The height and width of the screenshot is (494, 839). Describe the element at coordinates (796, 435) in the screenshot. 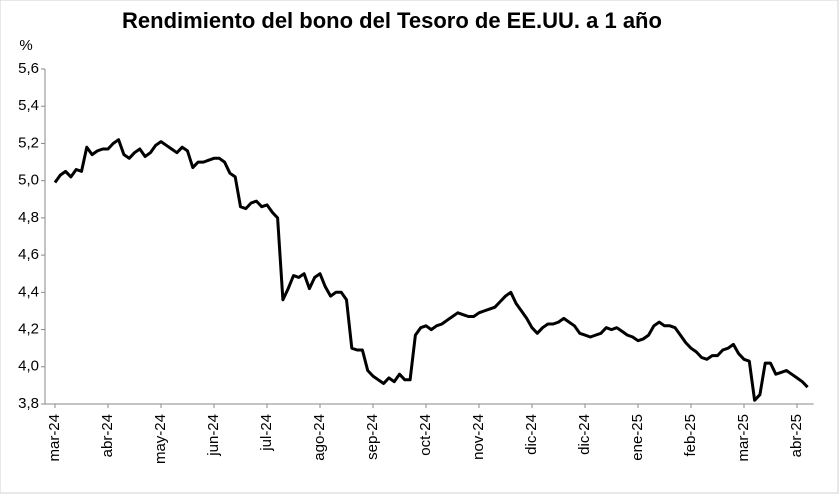

I see `x-tick-label: abr-25` at that location.